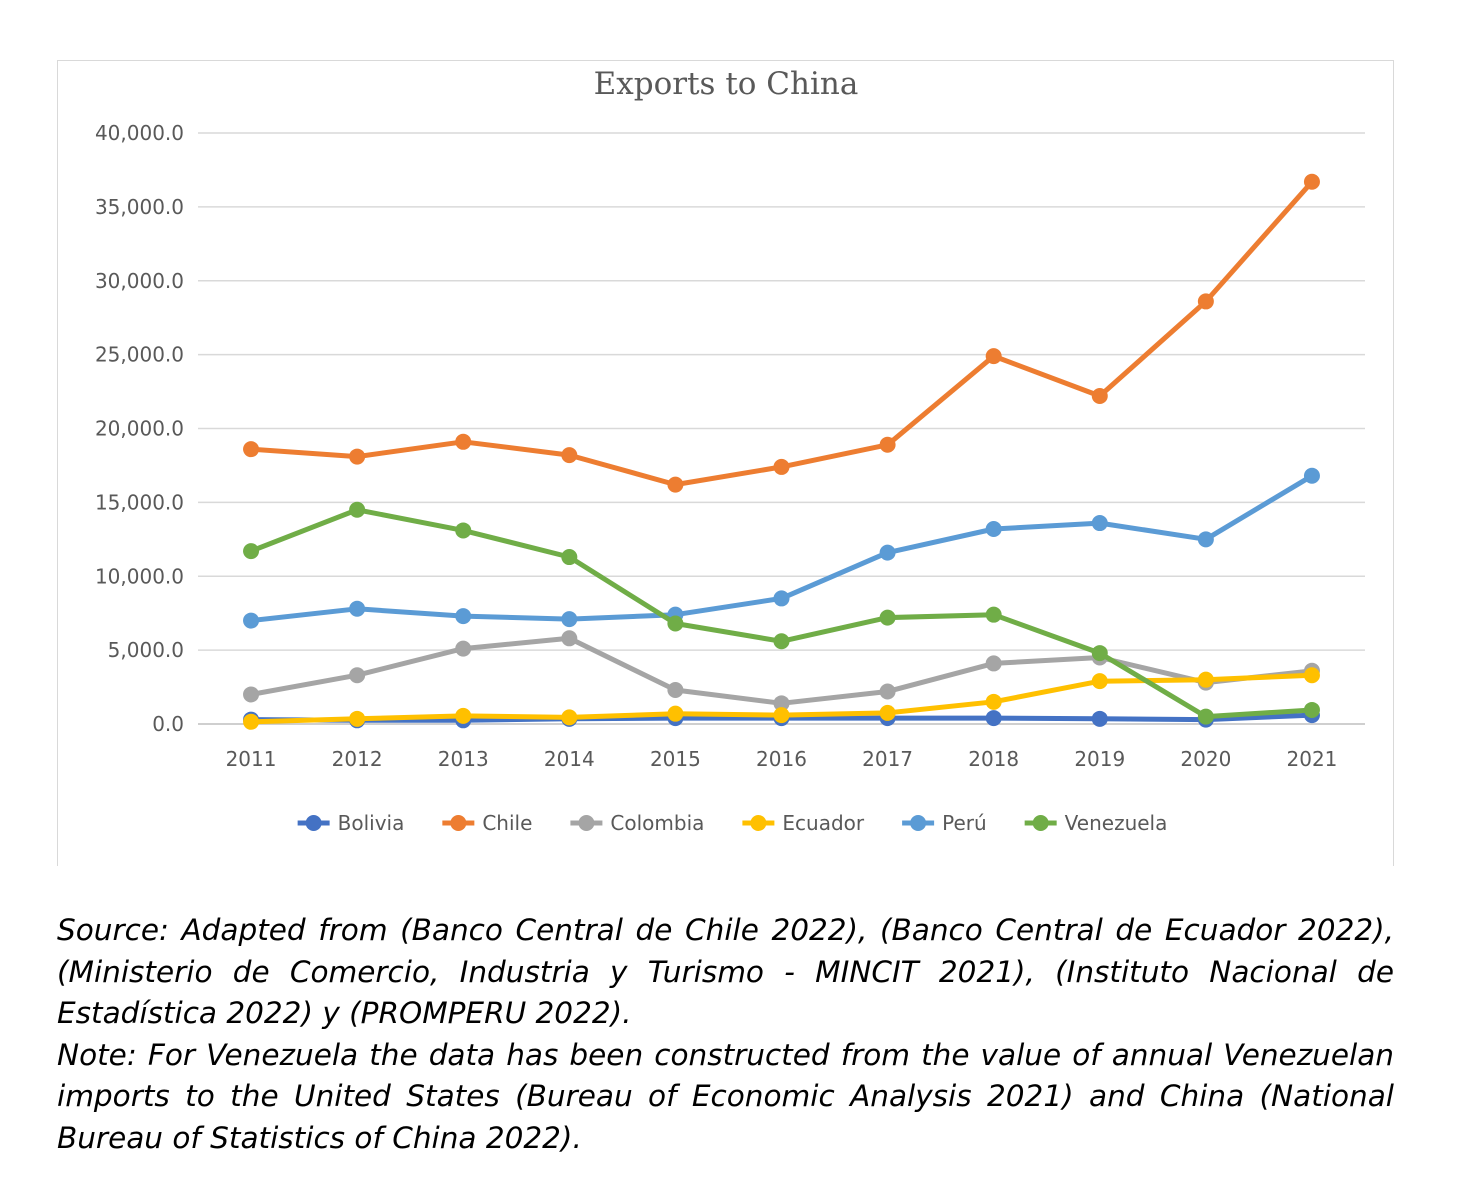 The height and width of the screenshot is (1182, 1462). I want to click on legend-item-colombia: Colombia, so click(637, 823).